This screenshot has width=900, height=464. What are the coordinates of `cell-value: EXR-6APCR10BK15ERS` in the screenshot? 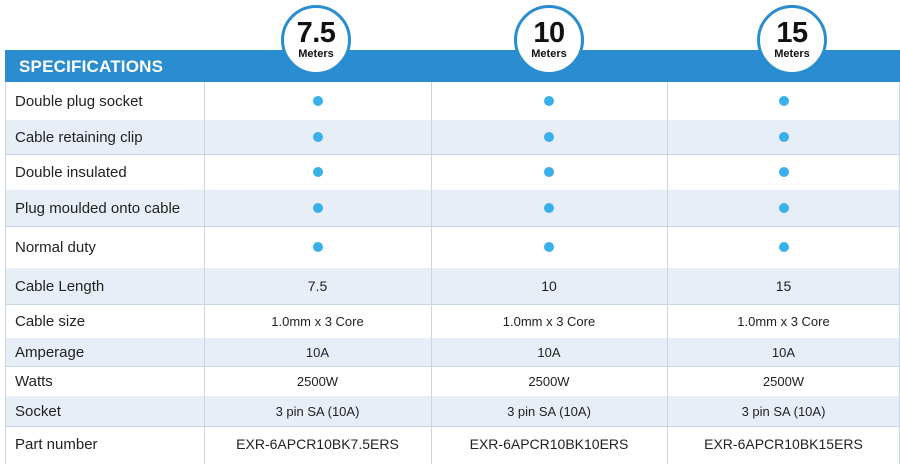 It's located at (783, 444).